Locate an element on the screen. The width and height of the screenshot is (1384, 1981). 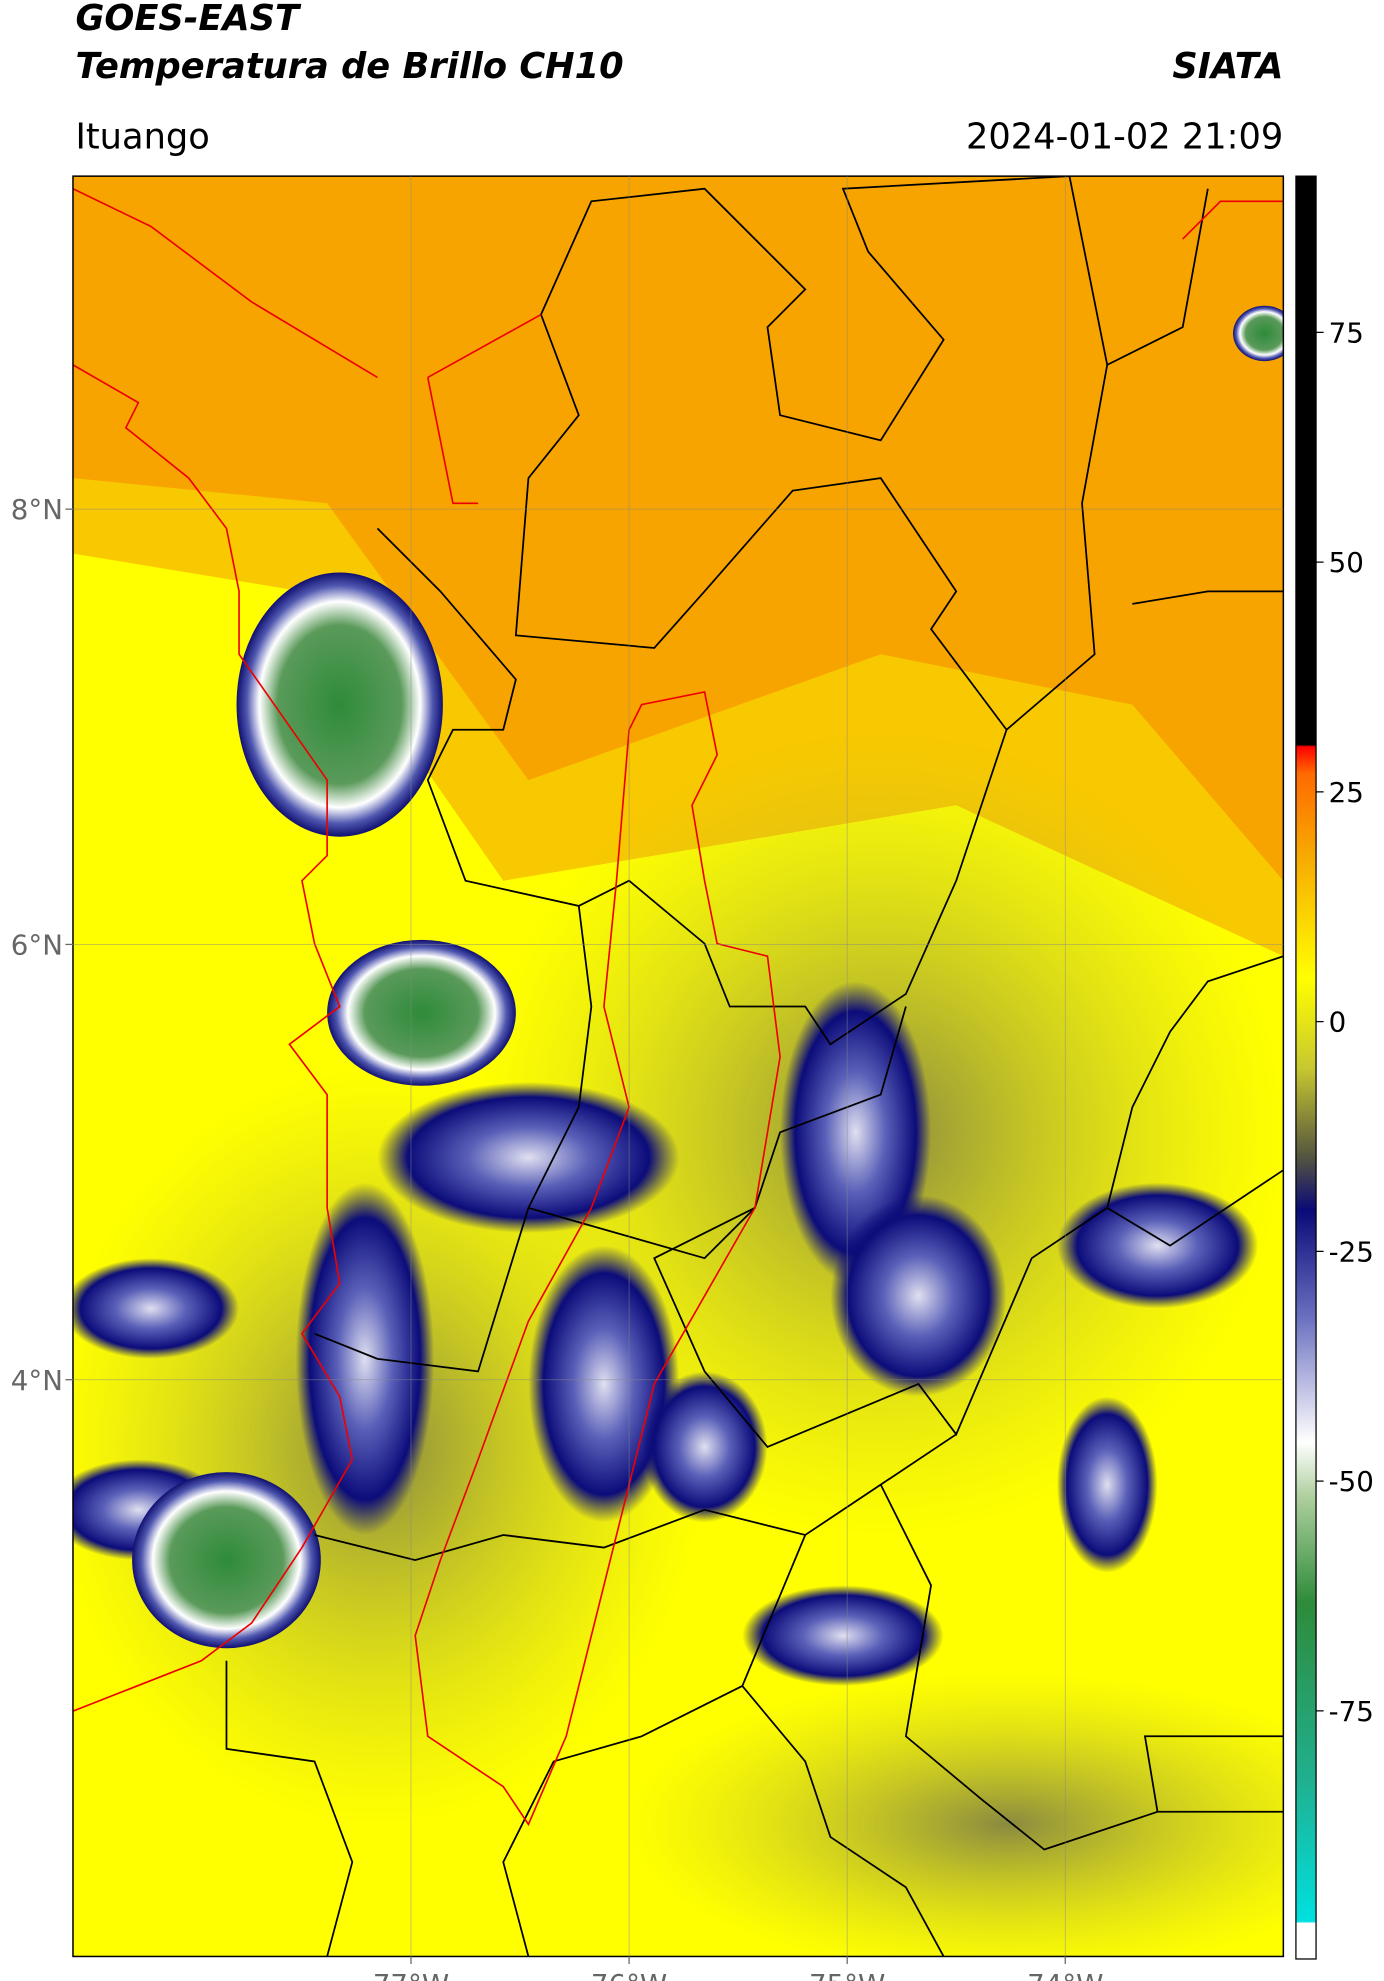
colorbar-tick-label: 50 is located at coordinates (1346, 562).